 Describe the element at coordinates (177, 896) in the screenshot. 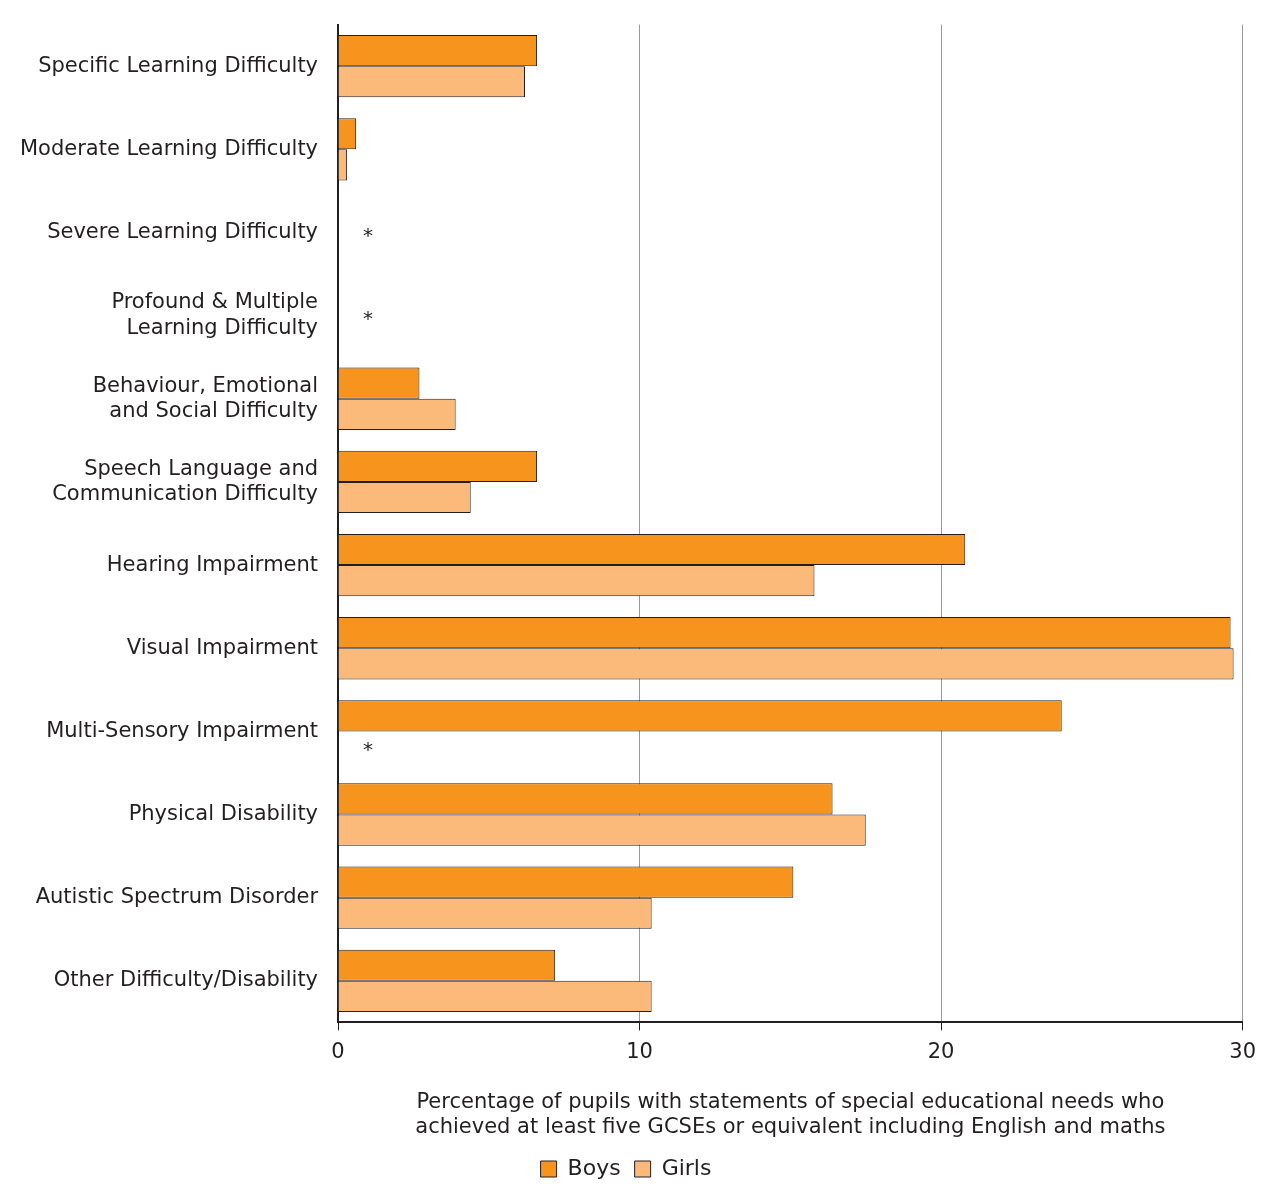

I see `y-tick-label: Autistic Spectrum Disorder` at that location.